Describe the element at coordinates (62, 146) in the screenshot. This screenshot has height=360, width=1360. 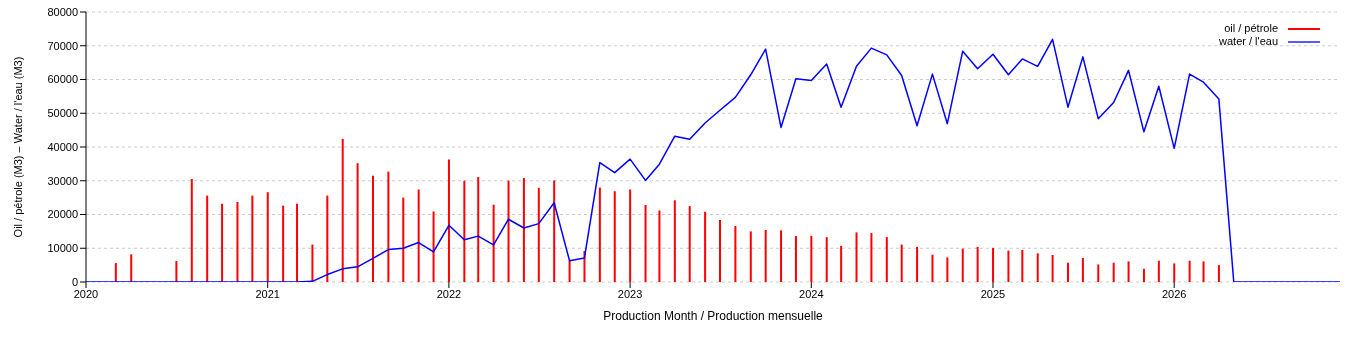
I see `y-tick-label: 40000` at that location.